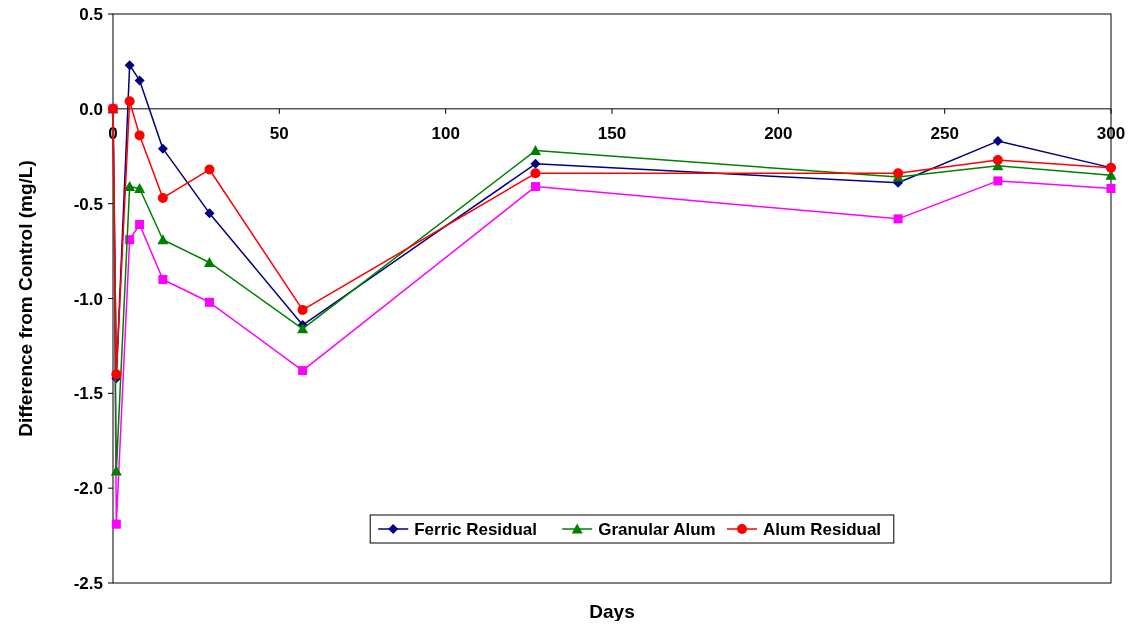  What do you see at coordinates (88, 299) in the screenshot?
I see `y-tick-label: -1.0` at bounding box center [88, 299].